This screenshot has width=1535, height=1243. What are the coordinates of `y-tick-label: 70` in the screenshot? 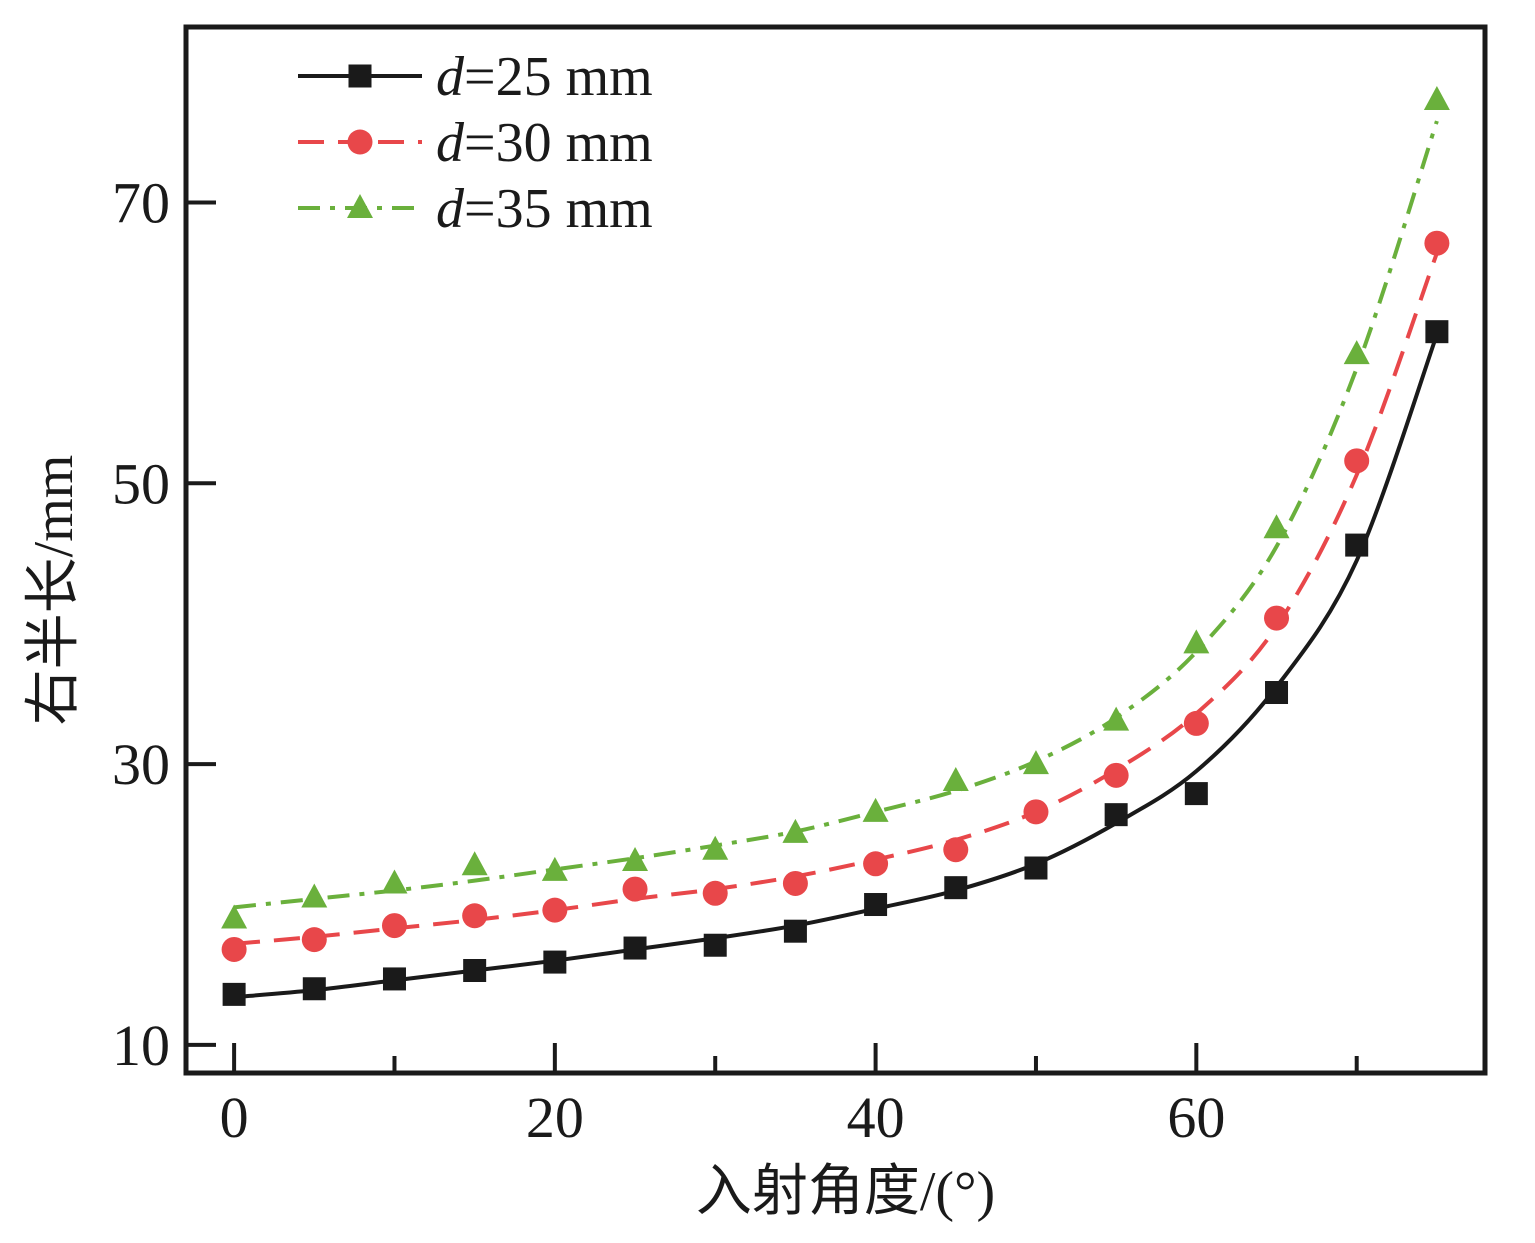 It's located at (141, 203).